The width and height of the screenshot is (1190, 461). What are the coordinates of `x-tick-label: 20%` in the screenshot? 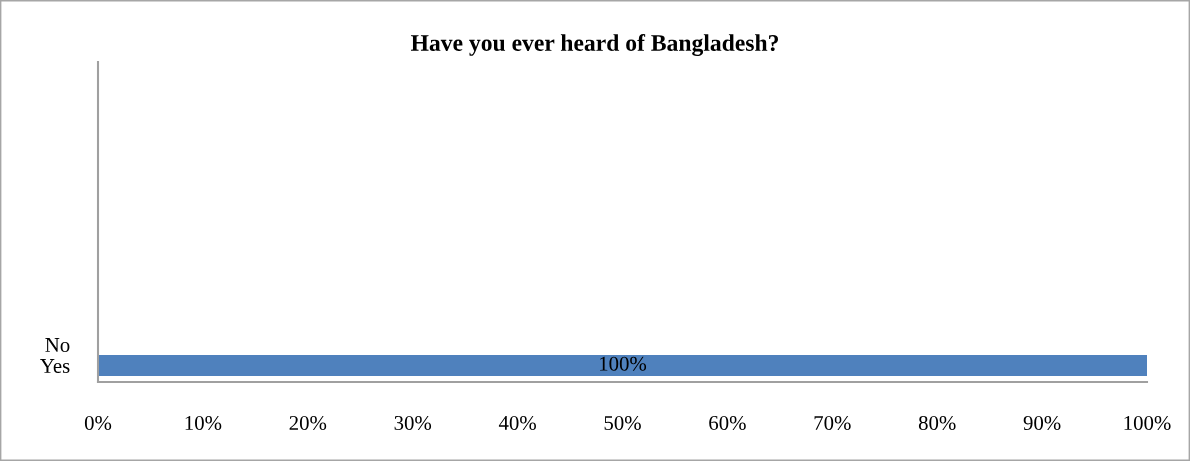 It's located at (308, 423).